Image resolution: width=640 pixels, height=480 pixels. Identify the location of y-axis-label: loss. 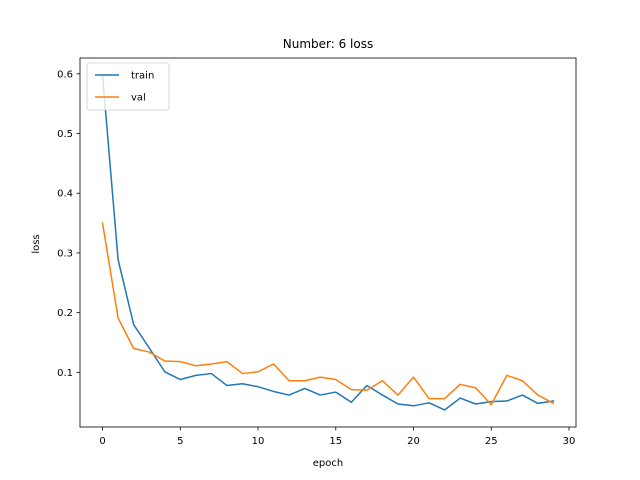
(36, 243).